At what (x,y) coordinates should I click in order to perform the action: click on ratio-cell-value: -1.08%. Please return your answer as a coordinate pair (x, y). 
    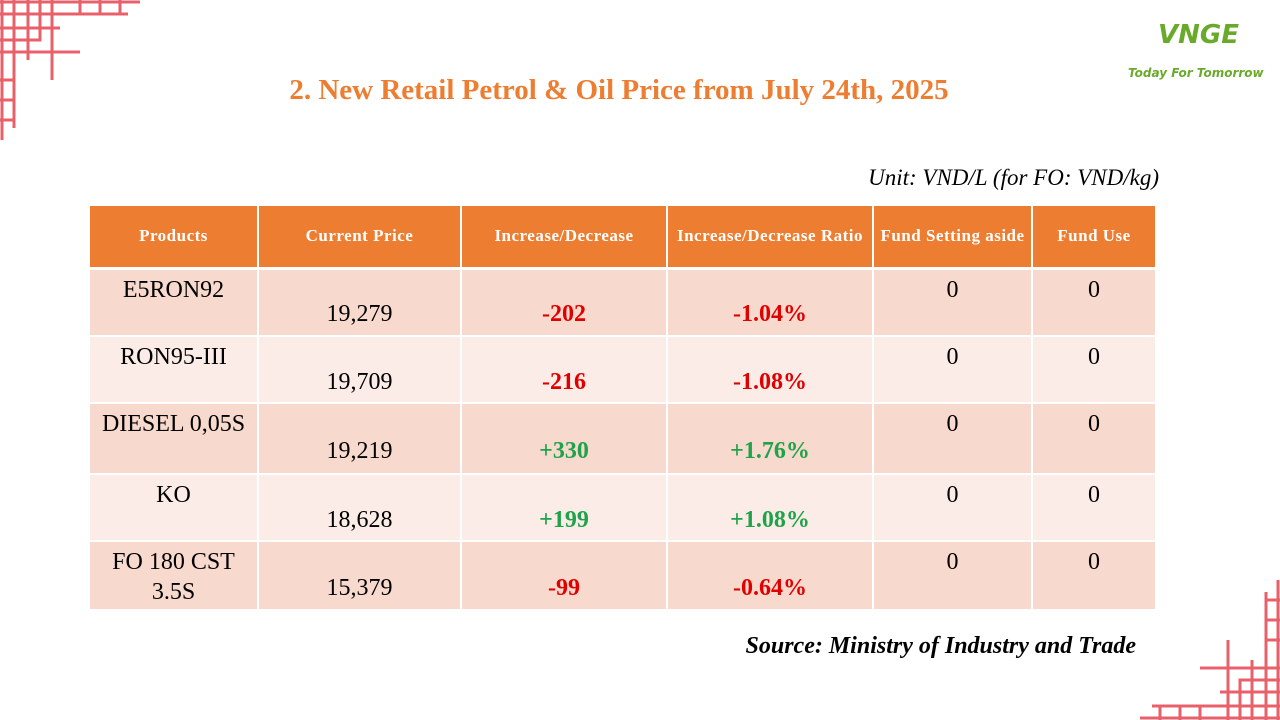
    Looking at the image, I should click on (770, 381).